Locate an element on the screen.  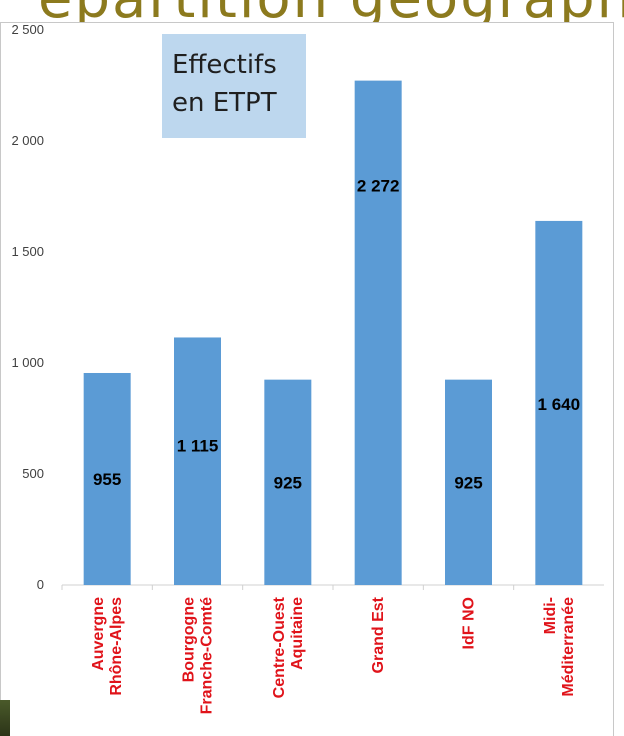
category-label-line: Grand Est is located at coordinates (378, 634).